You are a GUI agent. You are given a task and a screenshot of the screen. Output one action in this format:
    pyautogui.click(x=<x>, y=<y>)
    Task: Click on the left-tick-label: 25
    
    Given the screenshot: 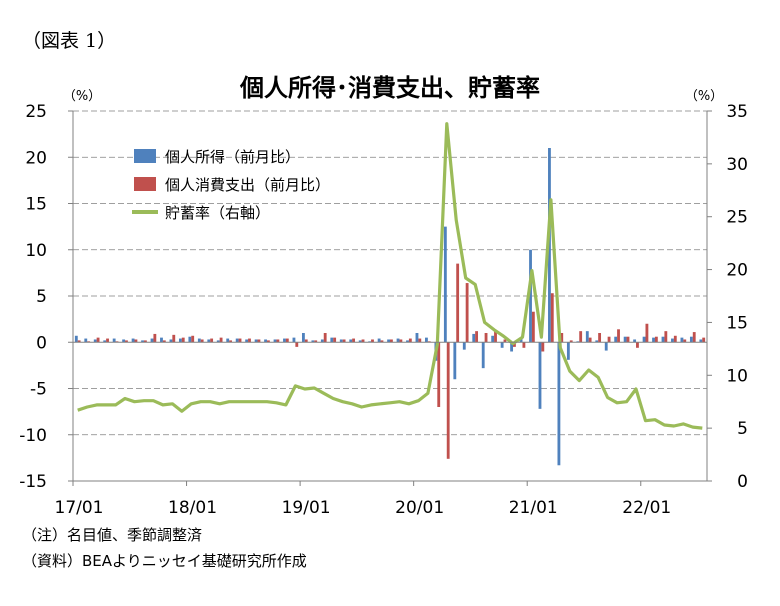 What is the action you would take?
    pyautogui.click(x=36, y=112)
    